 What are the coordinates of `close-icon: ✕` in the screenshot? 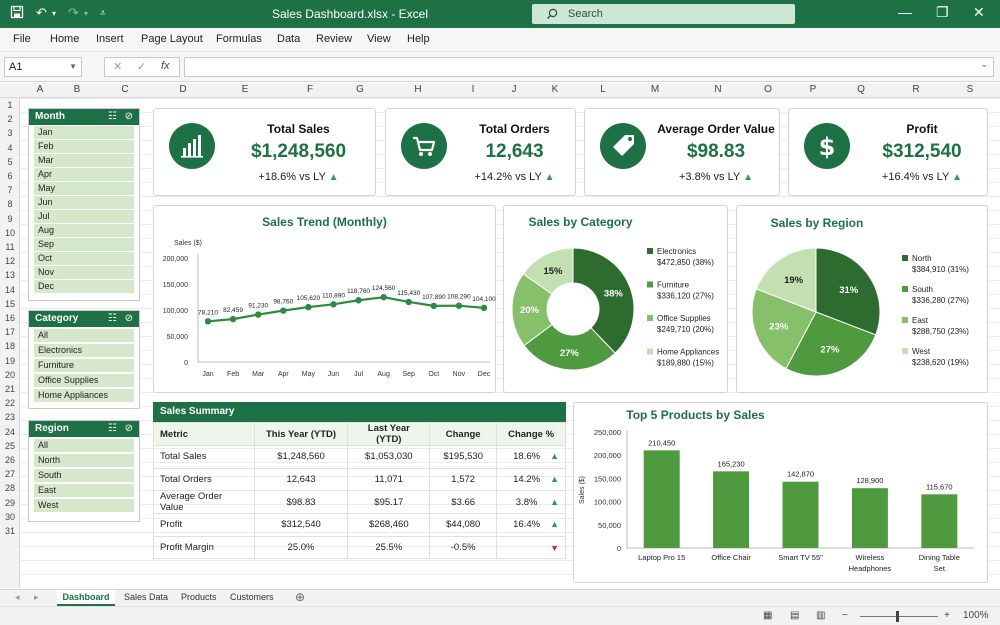 It's located at (979, 12).